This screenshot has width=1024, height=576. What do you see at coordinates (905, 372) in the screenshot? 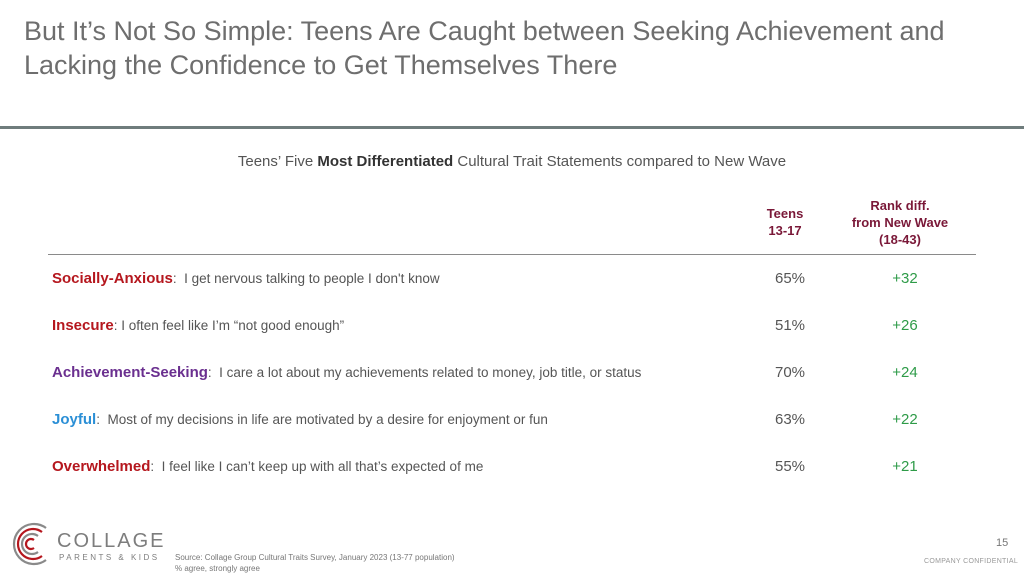
I see `rank-diff-value: +24` at bounding box center [905, 372].